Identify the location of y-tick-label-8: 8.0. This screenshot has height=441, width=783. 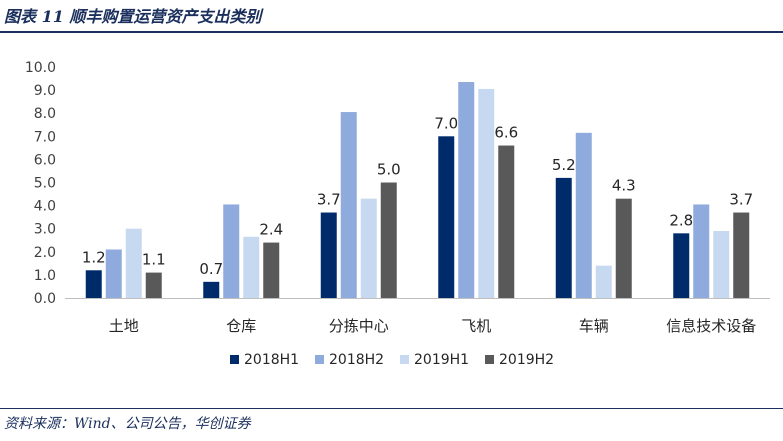
(45, 114).